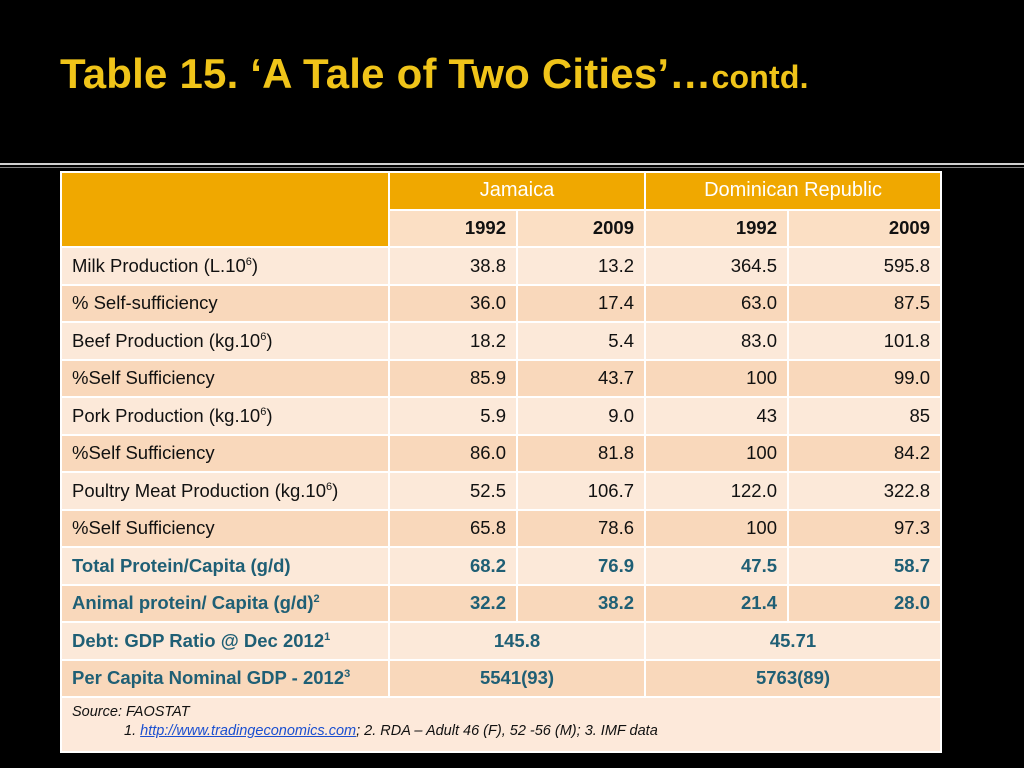 This screenshot has width=1024, height=768. Describe the element at coordinates (225, 678) in the screenshot. I see `row-label: Per Capita Nominal GDP - 20123` at that location.